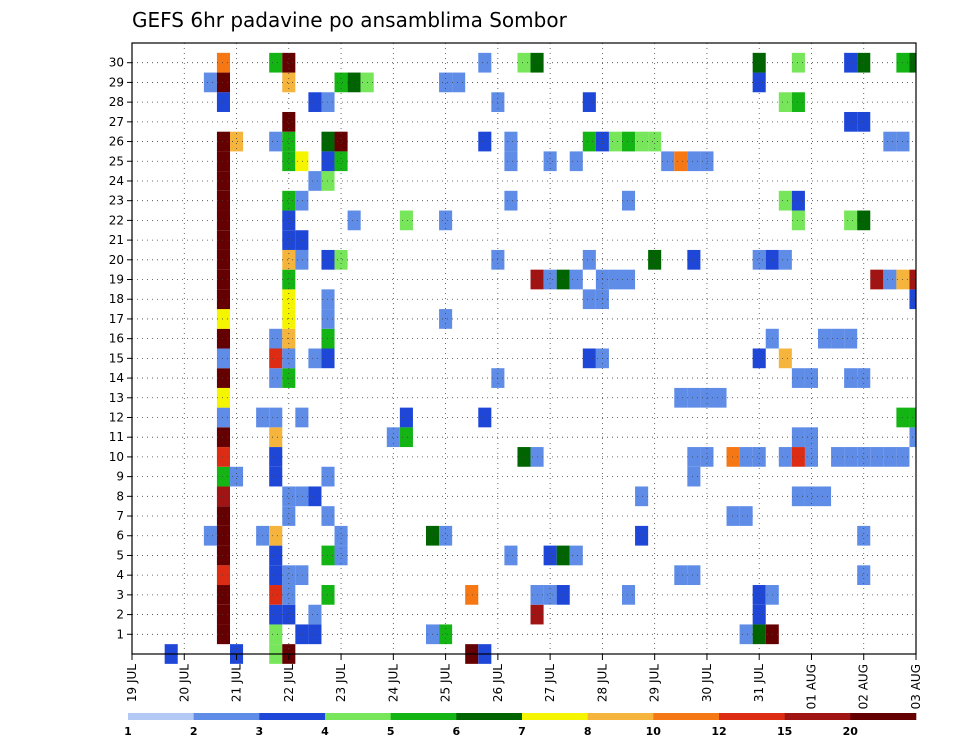 This screenshot has width=960, height=742. Describe the element at coordinates (916, 686) in the screenshot. I see `x-tick-label: 03 AUG` at that location.